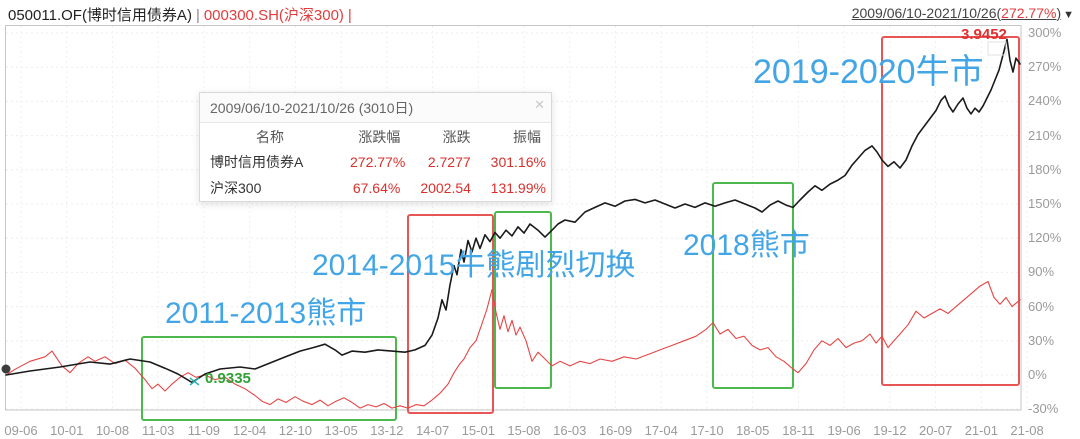  Describe the element at coordinates (236, 188) in the screenshot. I see `row-index-name: 沪深300` at that location.